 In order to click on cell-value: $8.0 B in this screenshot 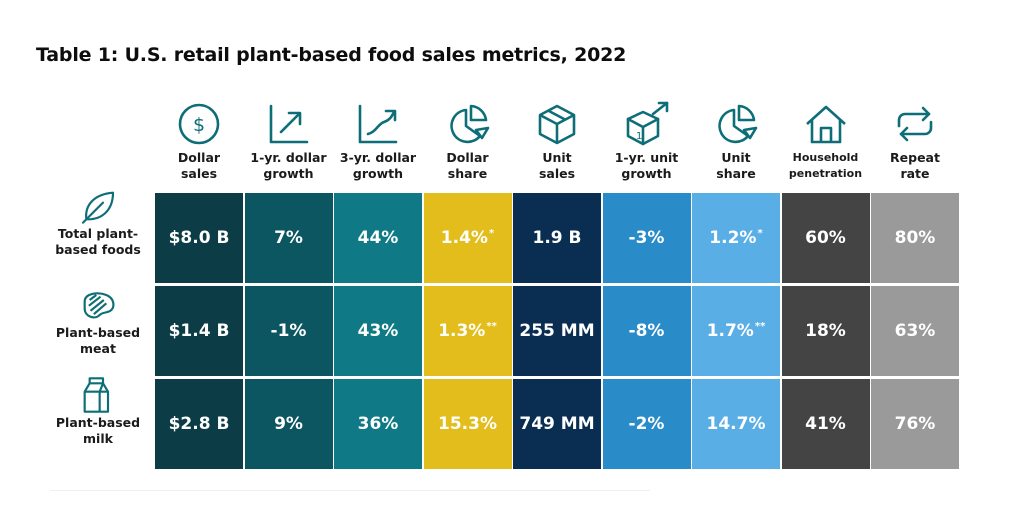, I will do `click(199, 238)`.